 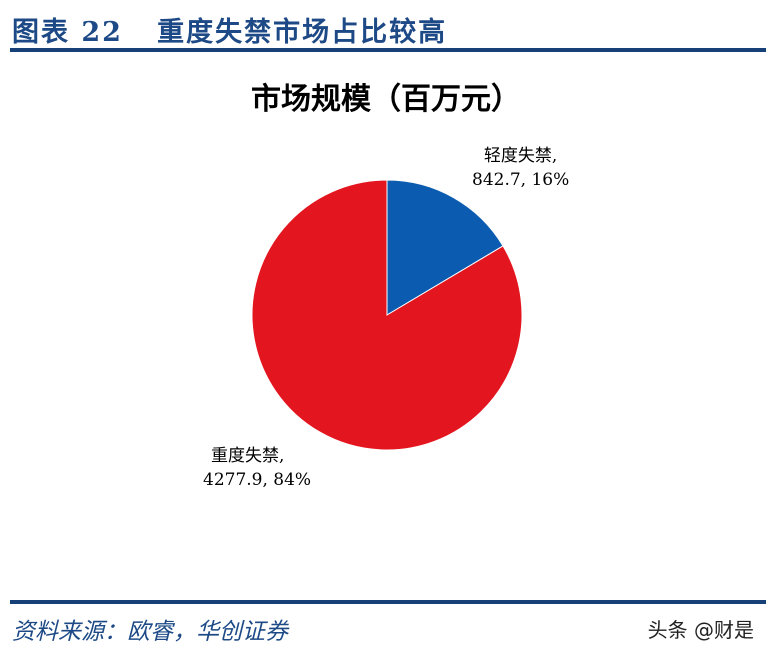 I want to click on chart-title: 市场规模（百万元）, so click(x=386, y=99).